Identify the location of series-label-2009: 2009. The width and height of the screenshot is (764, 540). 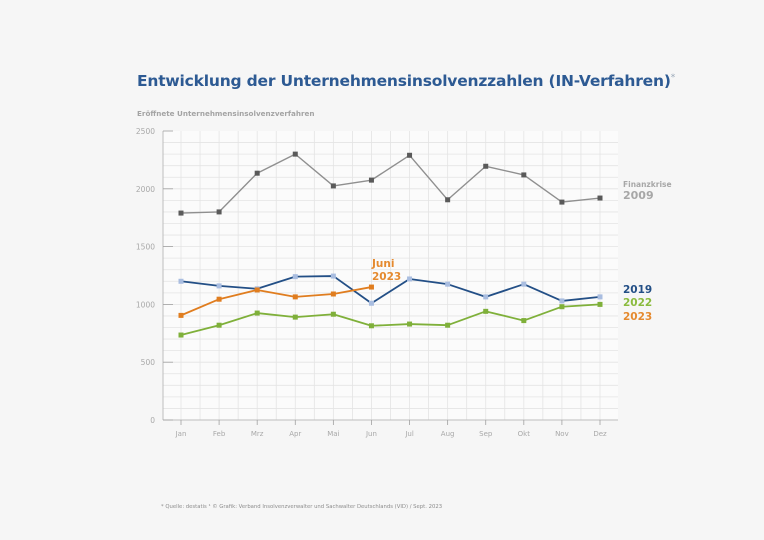
(638, 195).